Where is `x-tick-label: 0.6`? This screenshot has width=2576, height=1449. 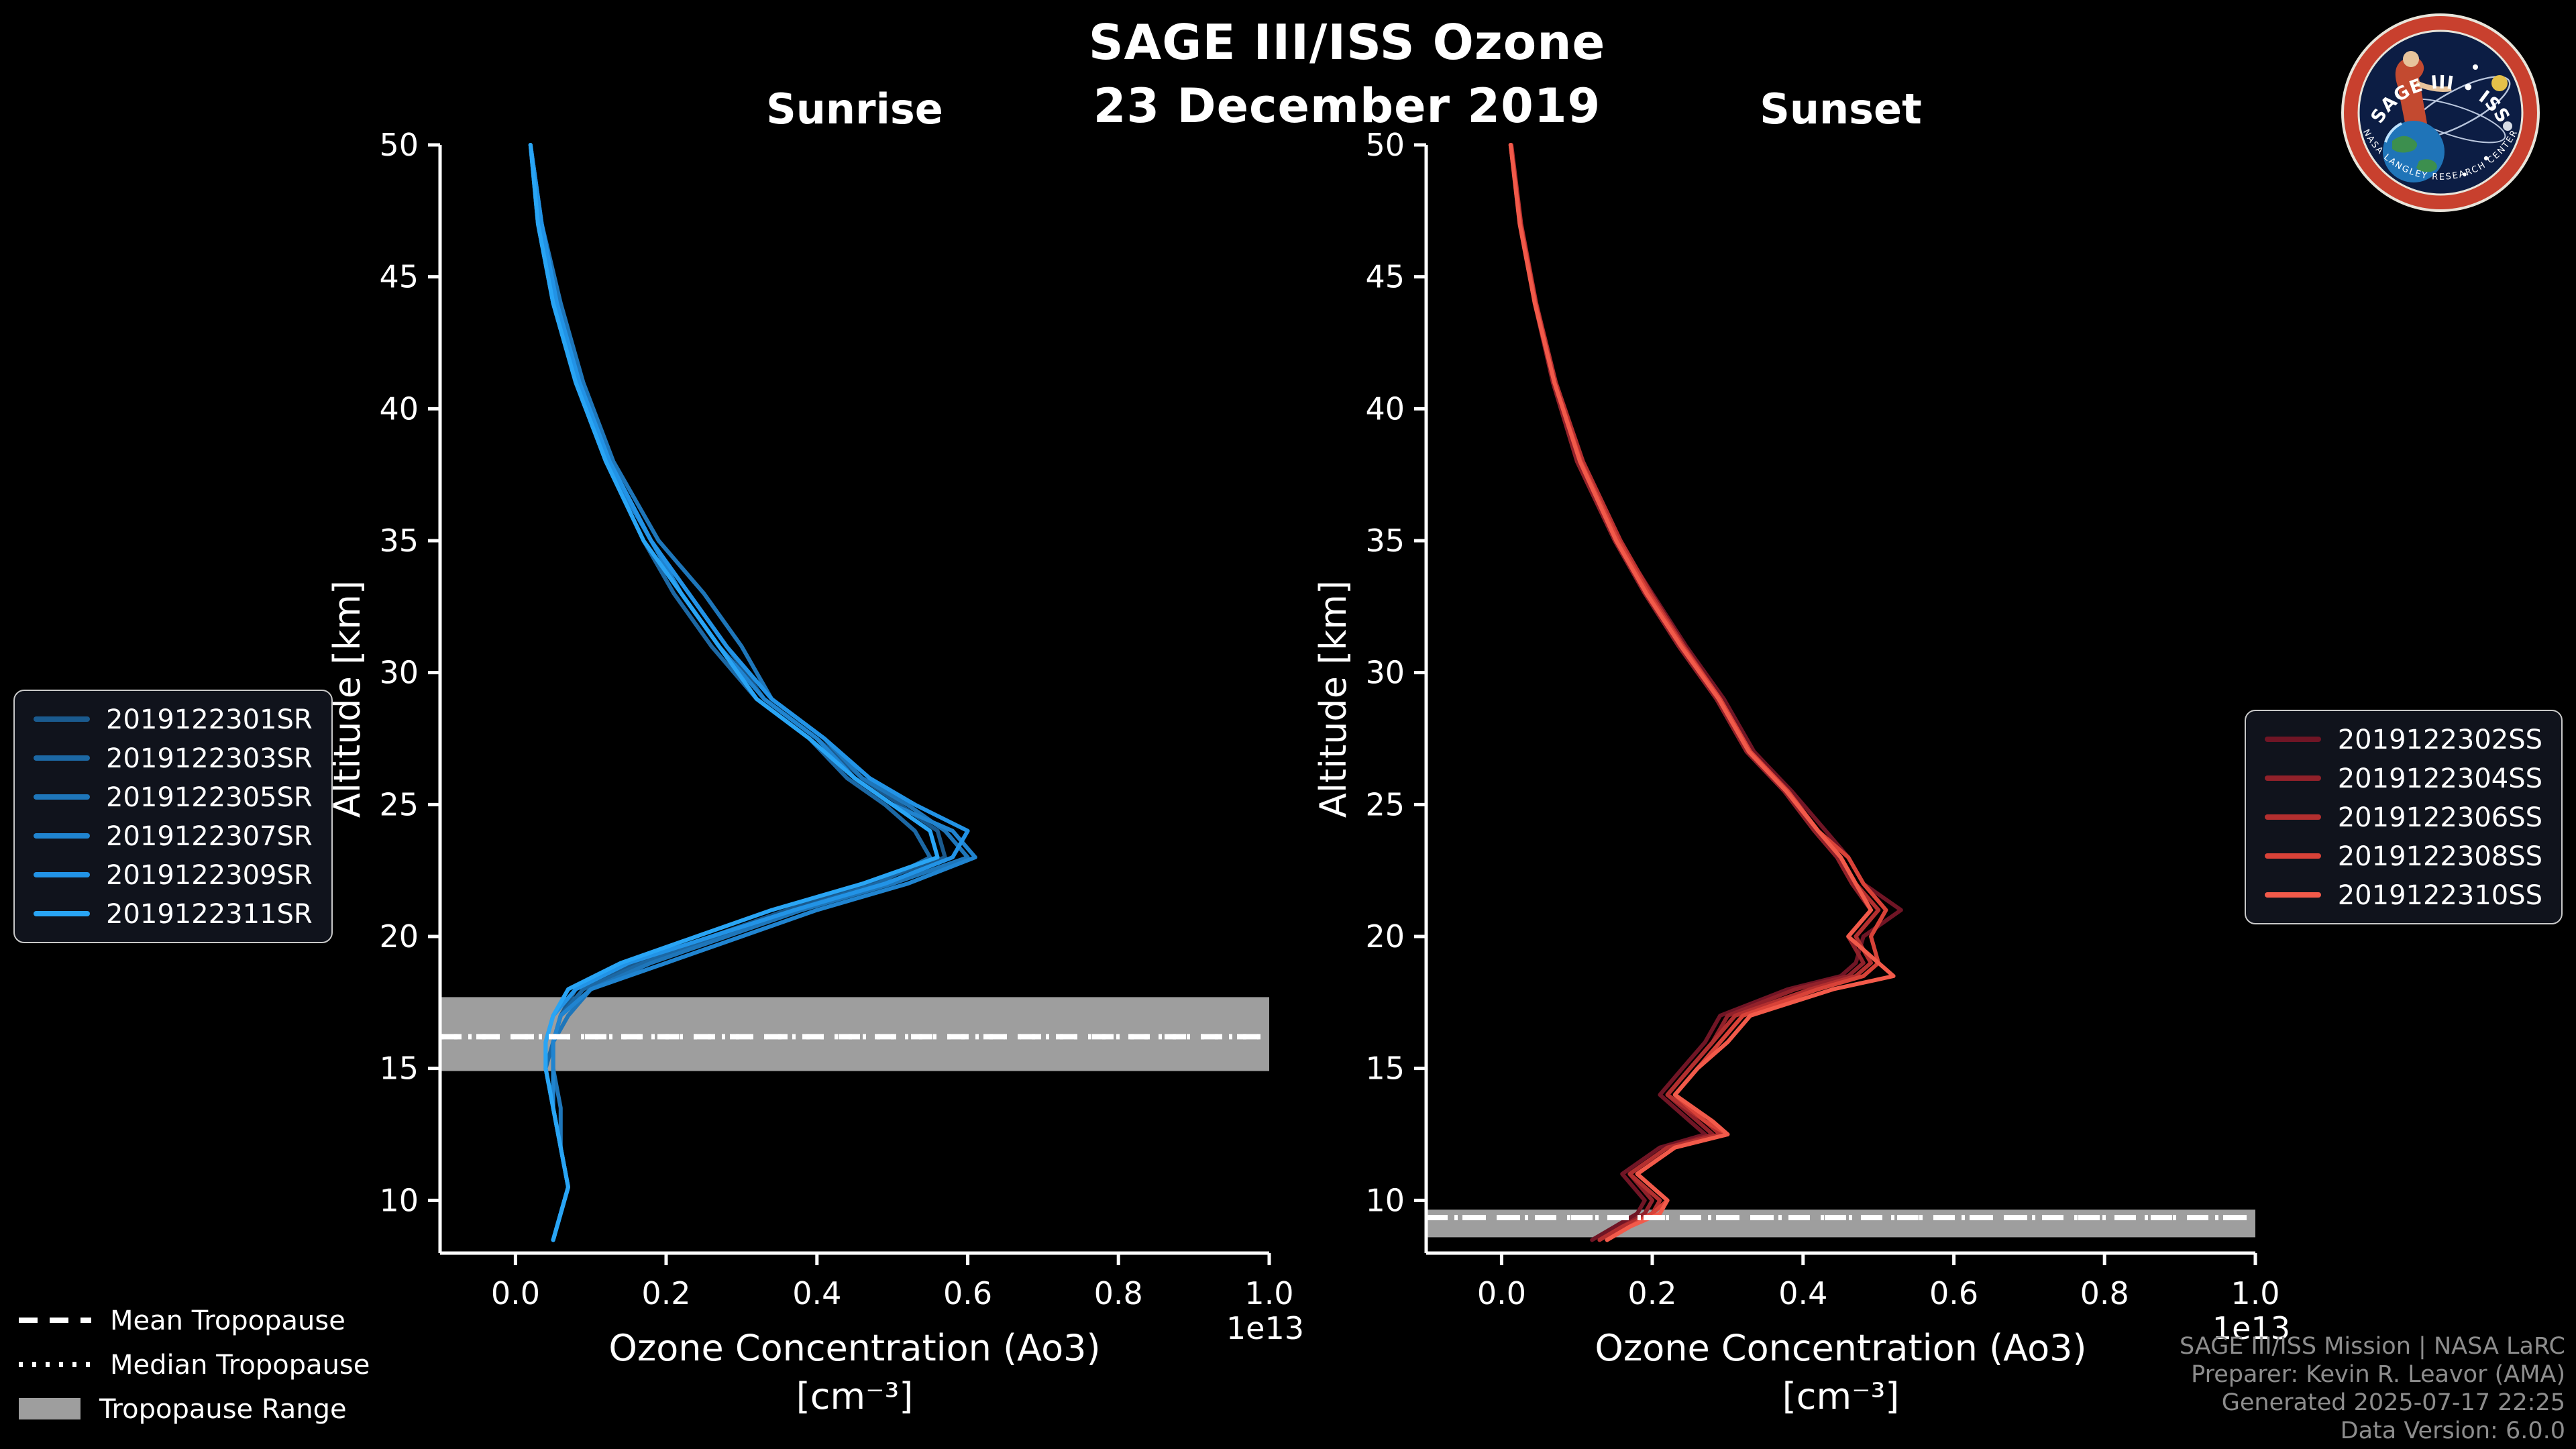 x-tick-label: 0.6 is located at coordinates (967, 1293).